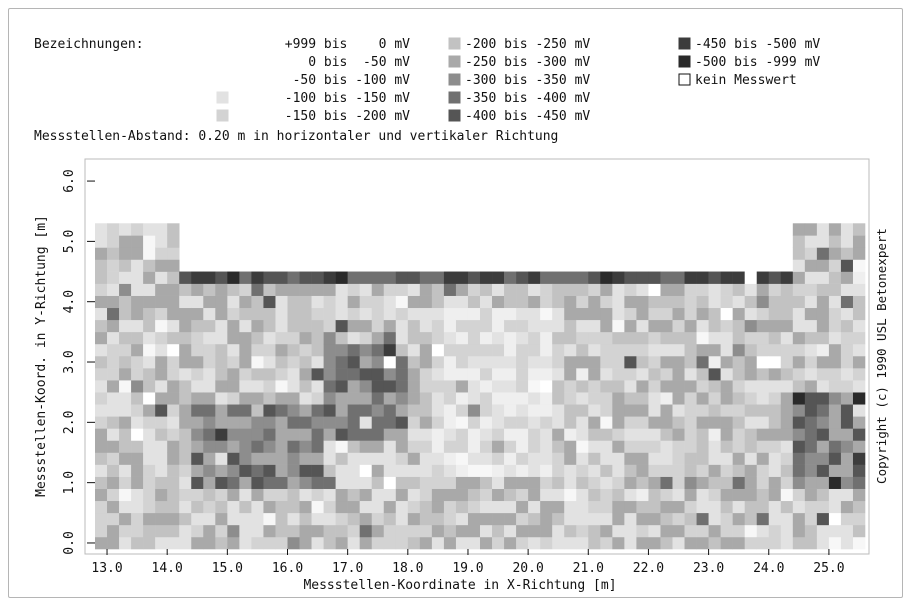 Image resolution: width=913 pixels, height=608 pixels. I want to click on legend-entry-label: -500 bis -999 mV, so click(757, 62).